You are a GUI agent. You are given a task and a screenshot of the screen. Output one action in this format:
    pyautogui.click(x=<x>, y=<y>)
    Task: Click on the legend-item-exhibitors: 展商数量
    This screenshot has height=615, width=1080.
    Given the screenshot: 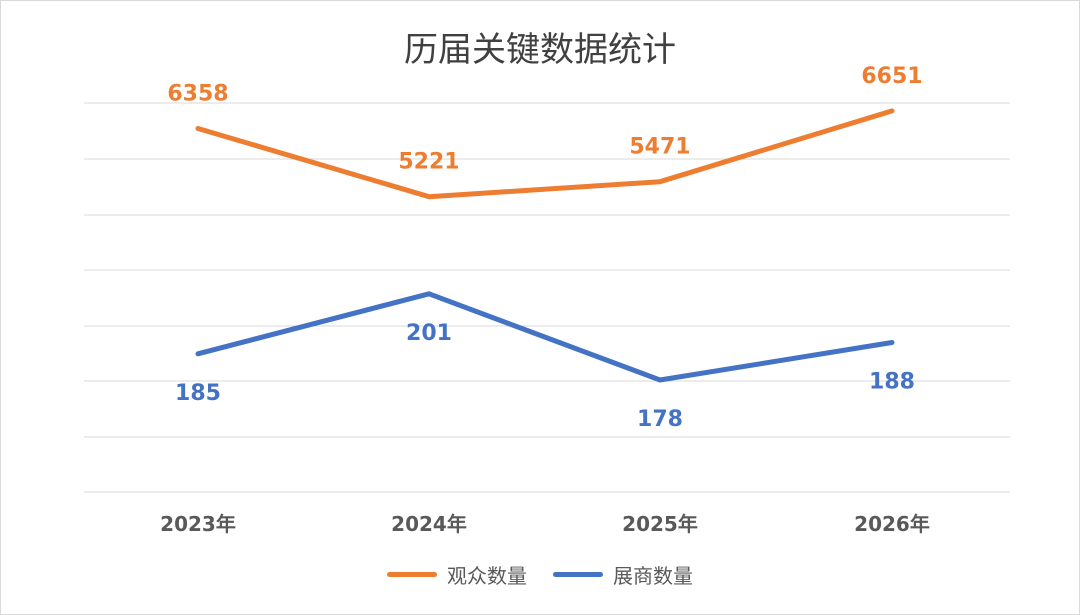 What is the action you would take?
    pyautogui.click(x=623, y=574)
    